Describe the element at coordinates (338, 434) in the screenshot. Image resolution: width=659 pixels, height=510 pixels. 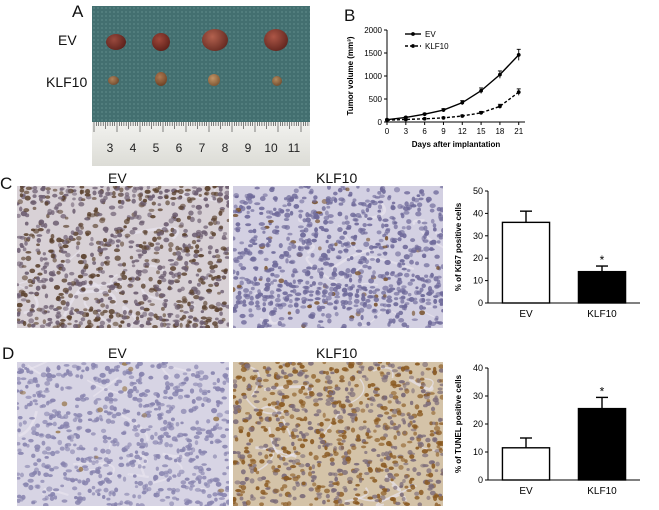
I see `tunel-klf10-micrograph` at that location.